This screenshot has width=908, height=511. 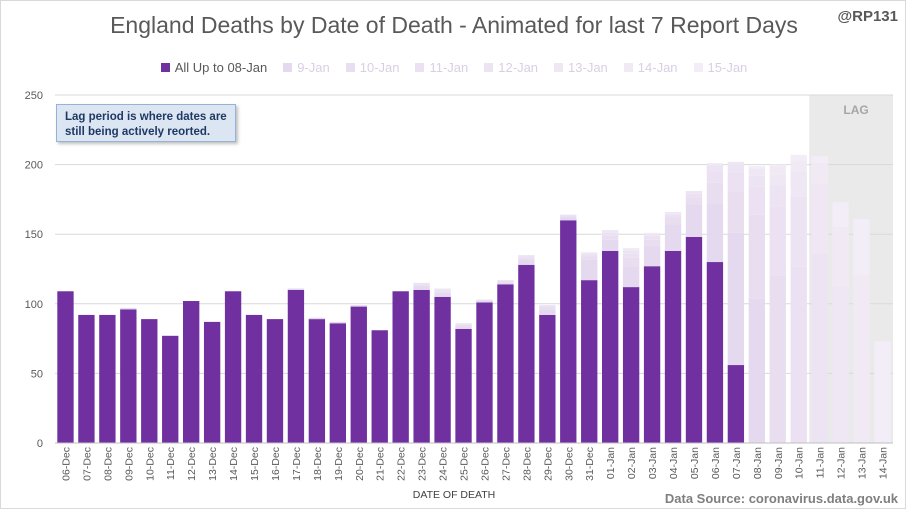 I want to click on x-axis-title: DATE OF DEATH, so click(x=454, y=495).